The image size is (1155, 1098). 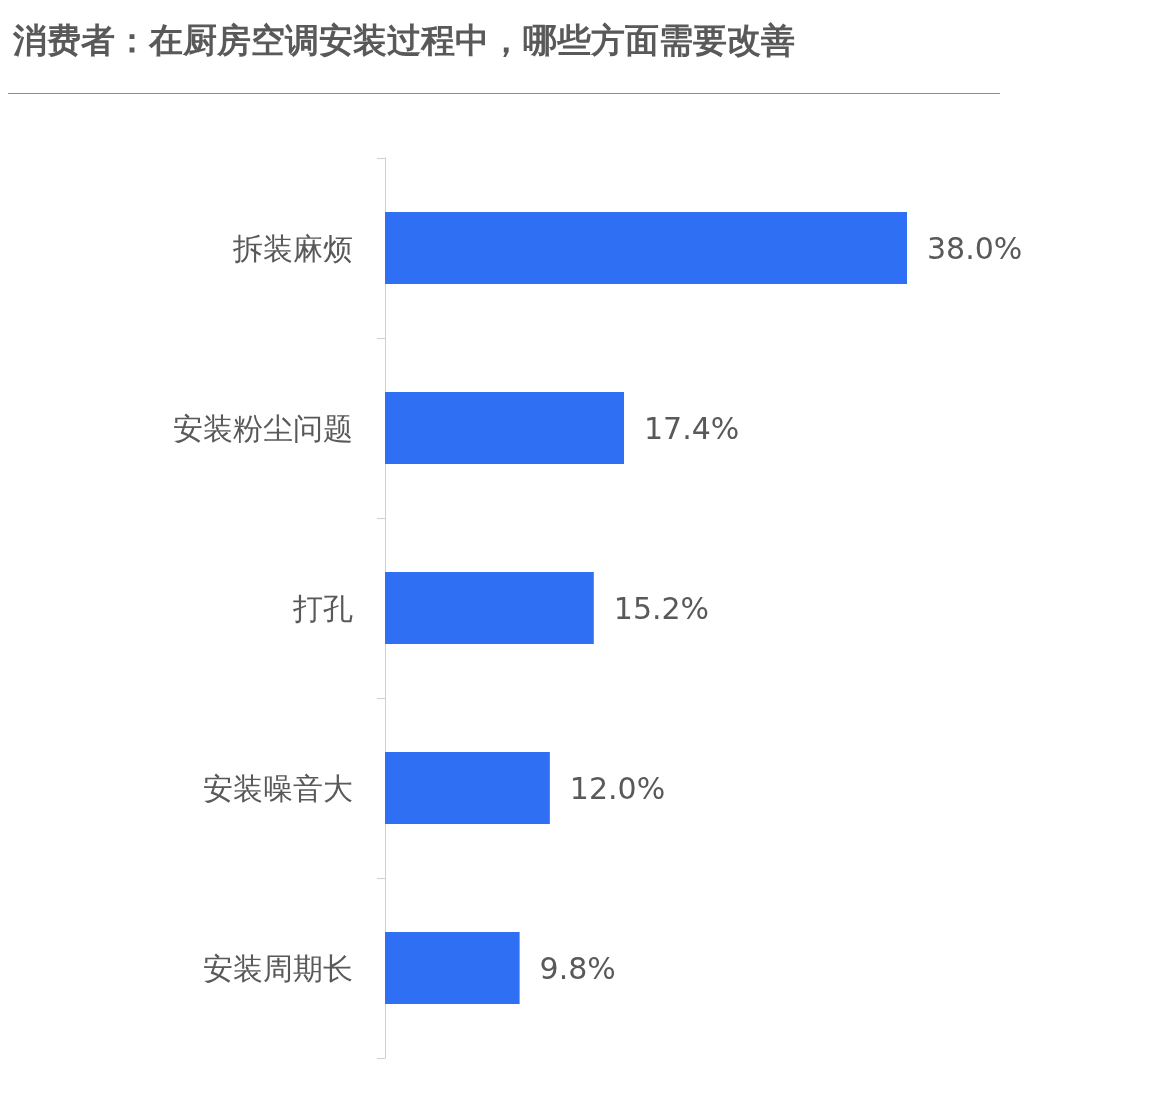 What do you see at coordinates (292, 248) in the screenshot?
I see `y-tick-label: 拆装麻烦` at bounding box center [292, 248].